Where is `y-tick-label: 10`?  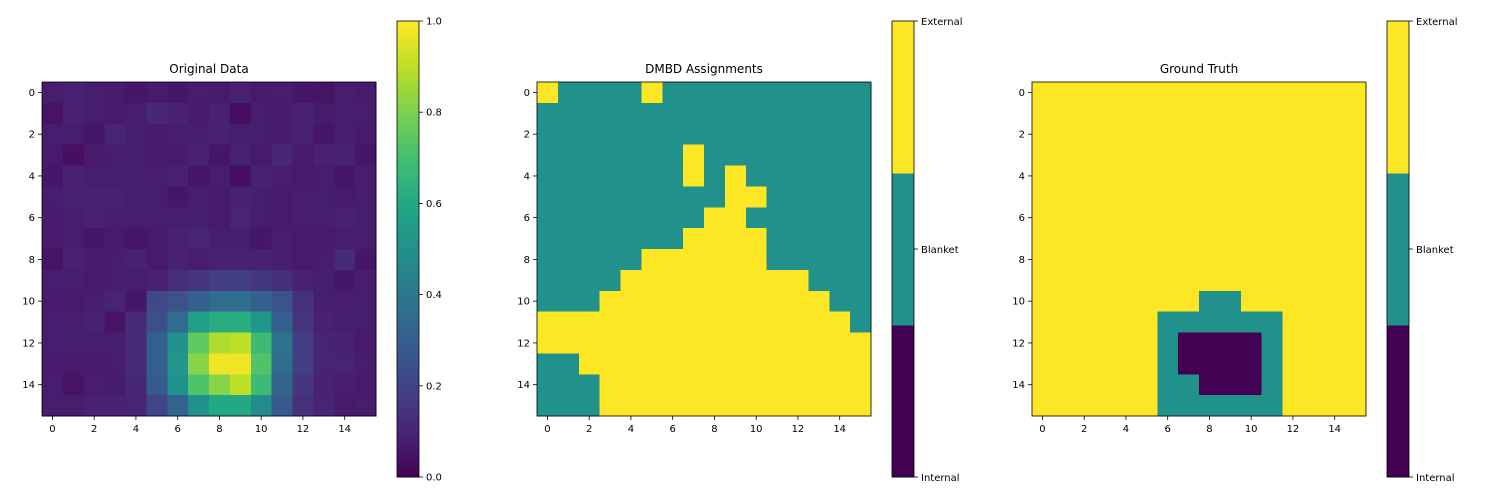 y-tick-label: 10 is located at coordinates (523, 302).